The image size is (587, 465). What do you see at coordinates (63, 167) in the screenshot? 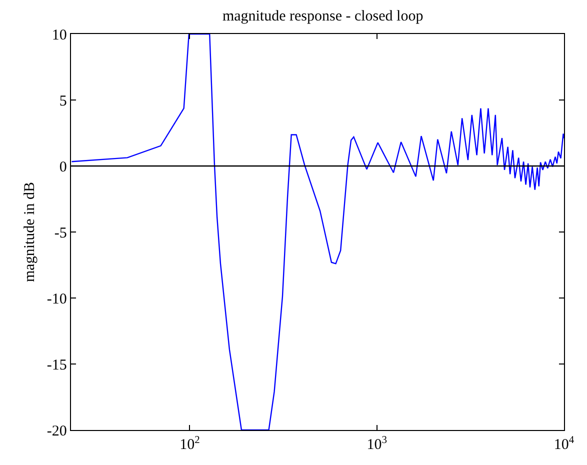
I see `y-tick-label: 0` at bounding box center [63, 167].